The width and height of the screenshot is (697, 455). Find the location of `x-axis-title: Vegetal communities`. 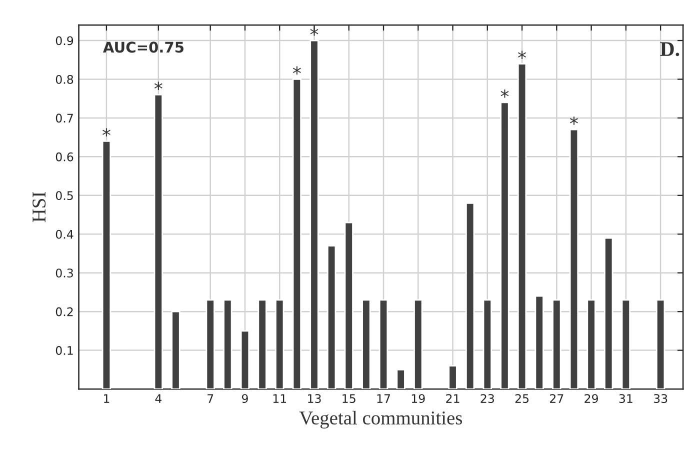

x-axis-title: Vegetal communities is located at coordinates (380, 419).